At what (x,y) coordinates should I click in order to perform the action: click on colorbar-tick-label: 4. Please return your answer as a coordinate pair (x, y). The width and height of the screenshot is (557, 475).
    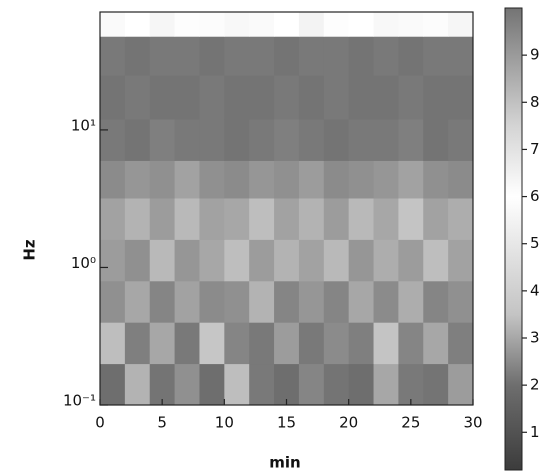
    Looking at the image, I should click on (535, 290).